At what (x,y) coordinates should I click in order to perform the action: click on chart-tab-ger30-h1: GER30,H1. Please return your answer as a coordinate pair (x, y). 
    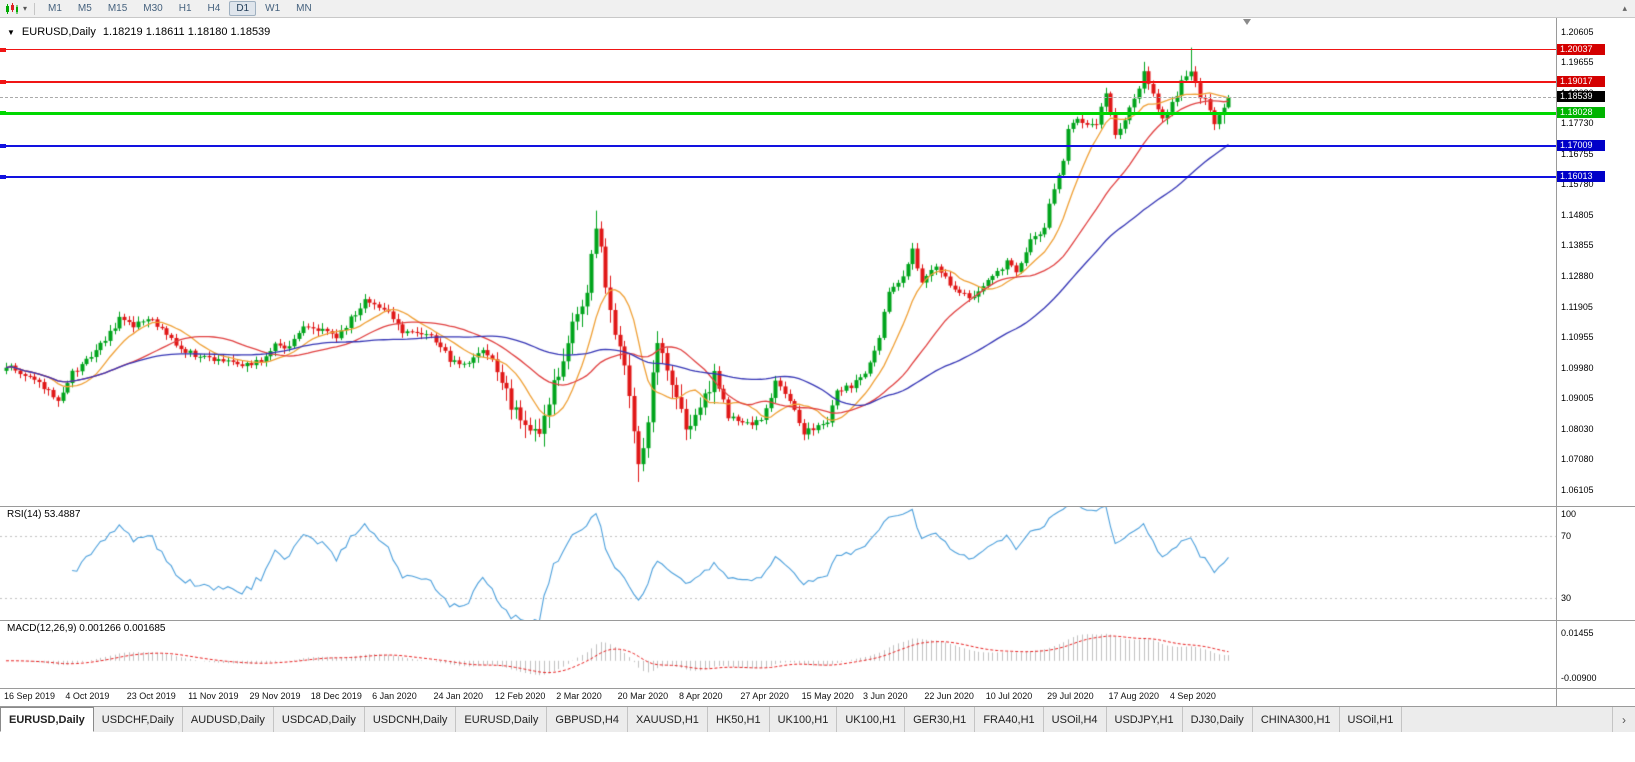
    Looking at the image, I should click on (940, 719).